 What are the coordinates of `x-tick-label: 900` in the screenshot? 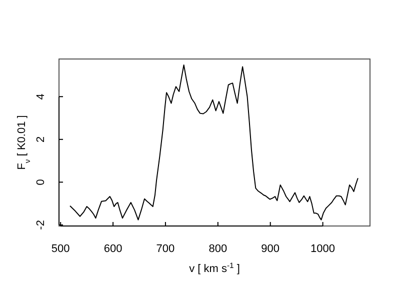 It's located at (270, 249).